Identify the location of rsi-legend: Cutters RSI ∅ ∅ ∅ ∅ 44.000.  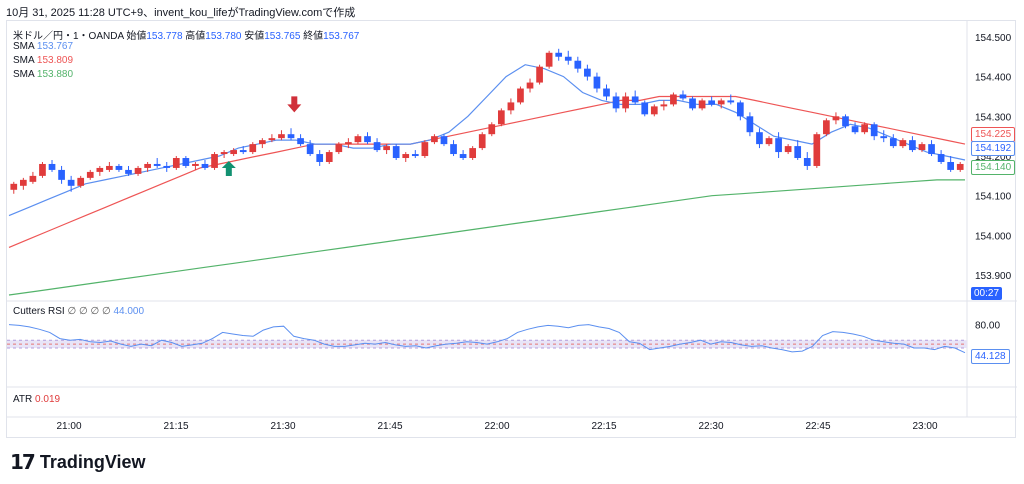
(78, 311).